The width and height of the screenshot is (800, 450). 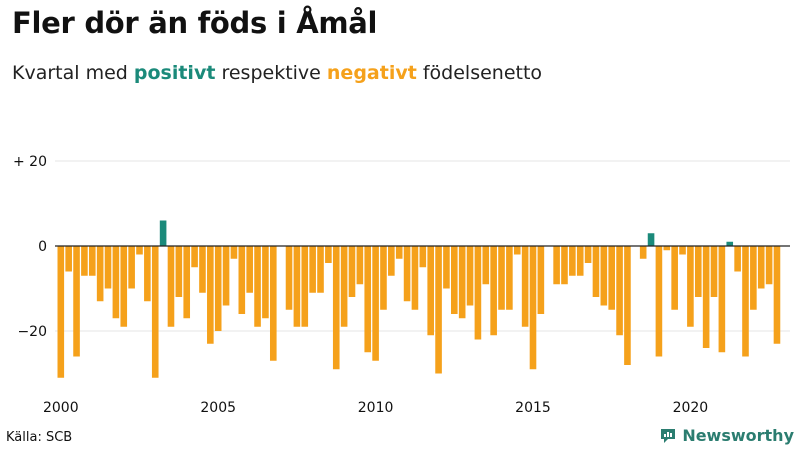 I want to click on subtitle-positive-word: positivt, so click(x=174, y=73).